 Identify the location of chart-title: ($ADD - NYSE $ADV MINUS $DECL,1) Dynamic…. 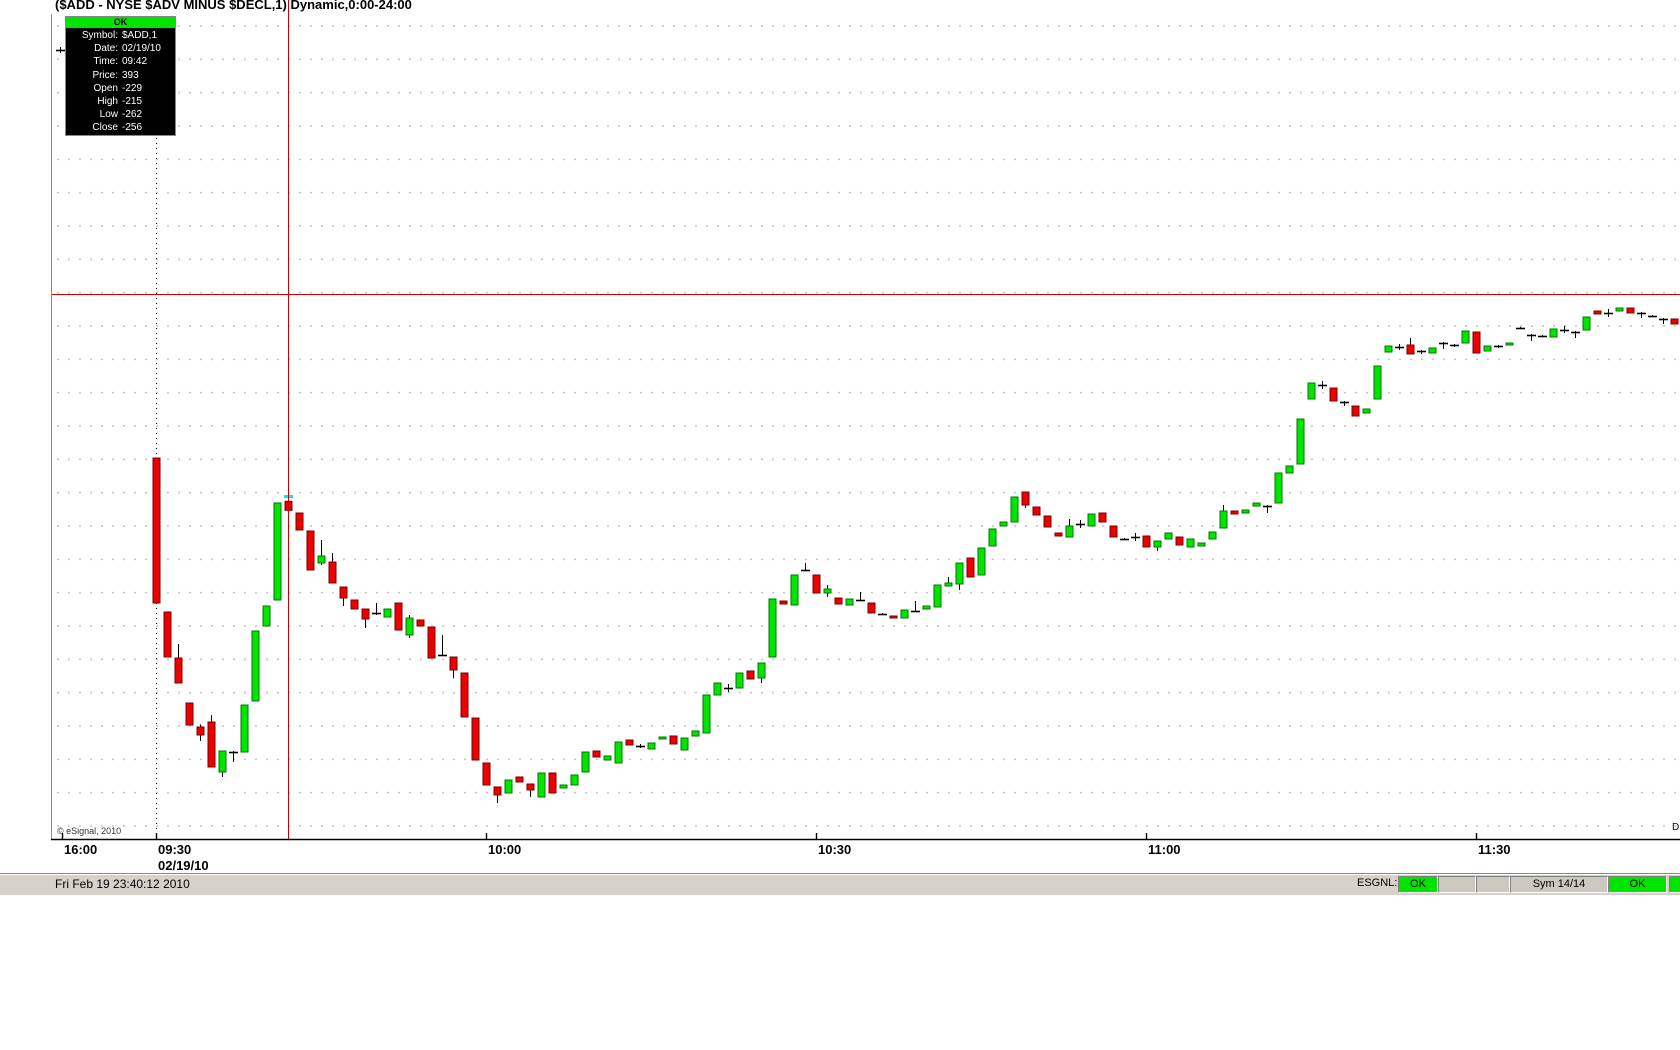
(233, 6).